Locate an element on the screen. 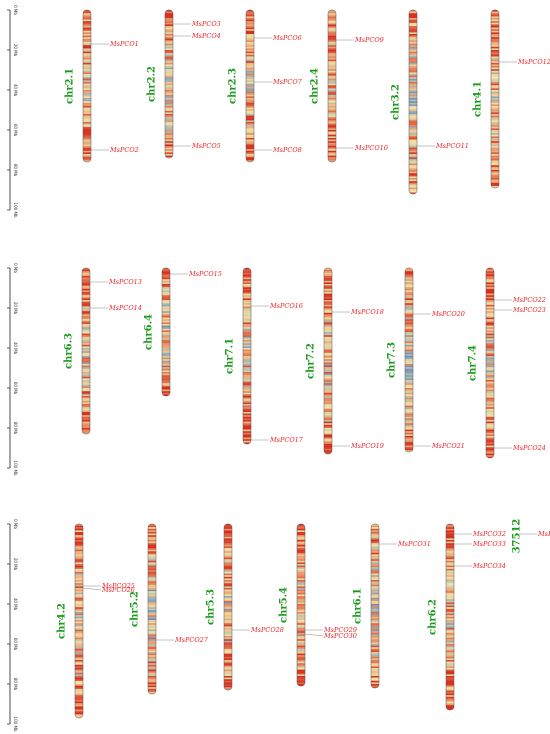  gene-label: MsPCO31 is located at coordinates (414, 544).